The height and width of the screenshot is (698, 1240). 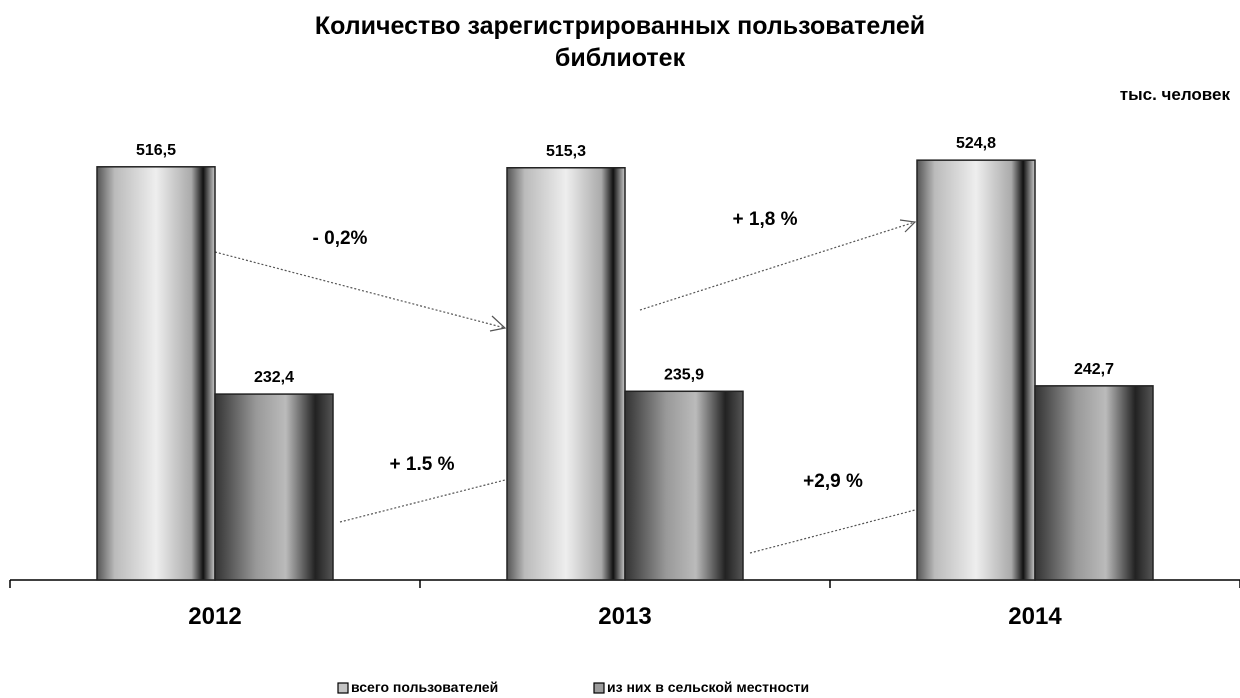 I want to click on annotation: - 0,2%, so click(x=340, y=238).